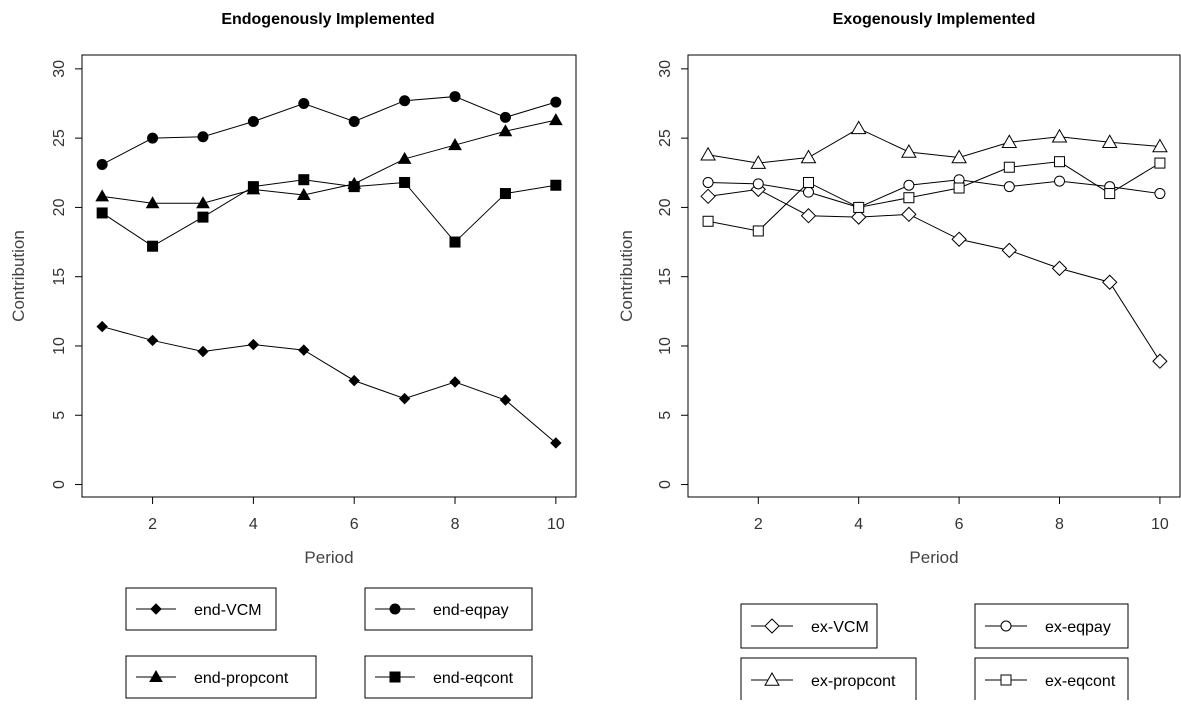 This screenshot has width=1181, height=705. Describe the element at coordinates (18, 276) in the screenshot. I see `y-axis-label: Contribution` at that location.